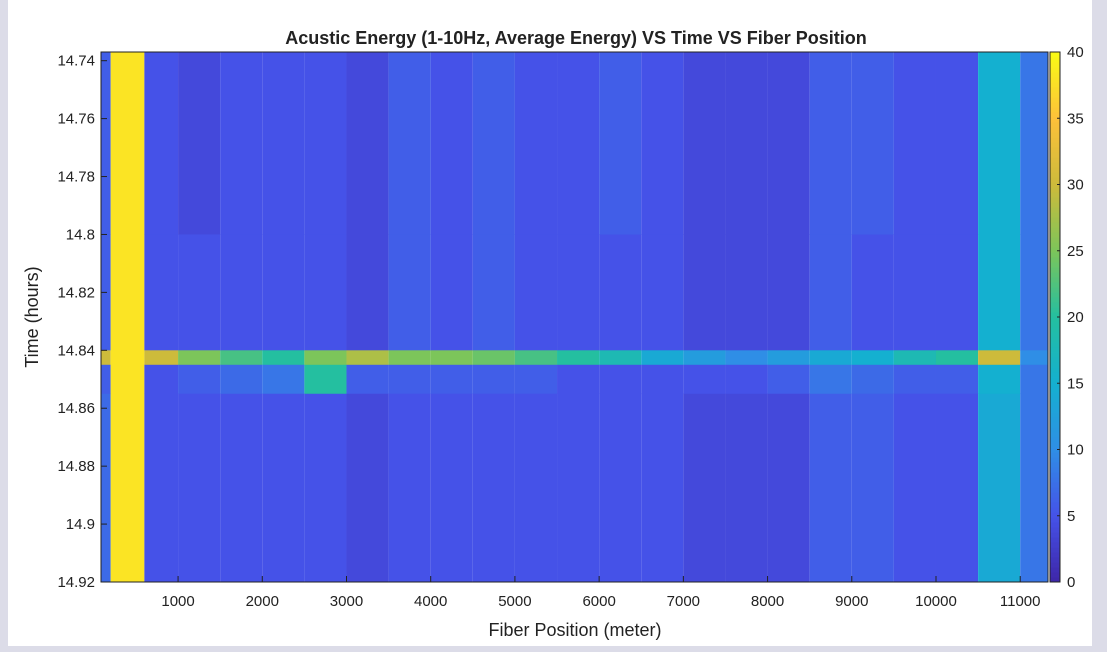 This screenshot has width=1107, height=652. I want to click on y-tick-label: 14.74, so click(76, 61).